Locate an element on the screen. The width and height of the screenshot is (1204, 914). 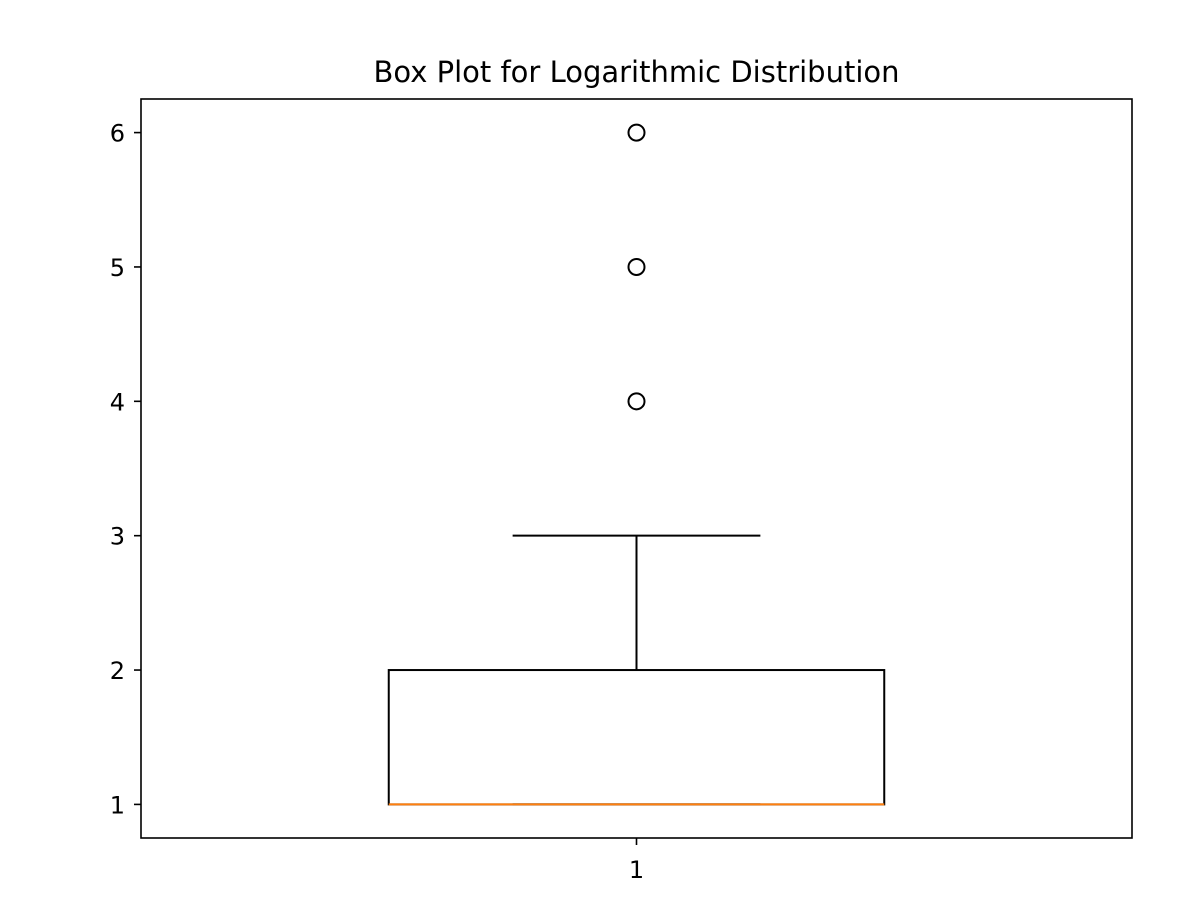
box-iqr is located at coordinates (636, 737).